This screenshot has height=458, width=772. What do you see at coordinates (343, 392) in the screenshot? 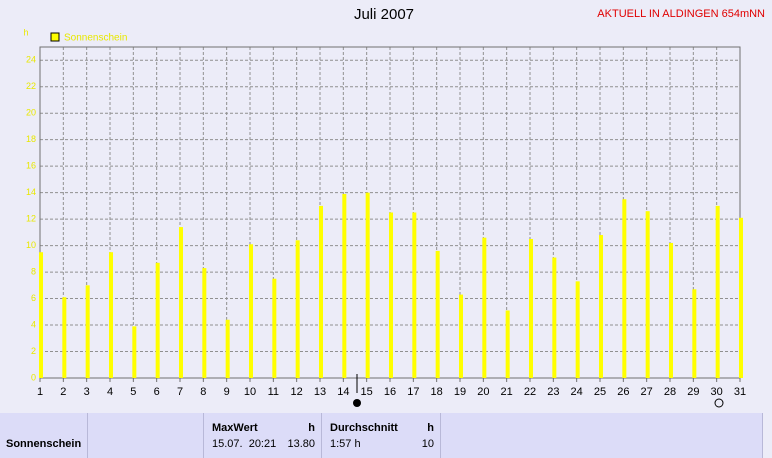
I see `x-tick-label: 14` at bounding box center [343, 392].